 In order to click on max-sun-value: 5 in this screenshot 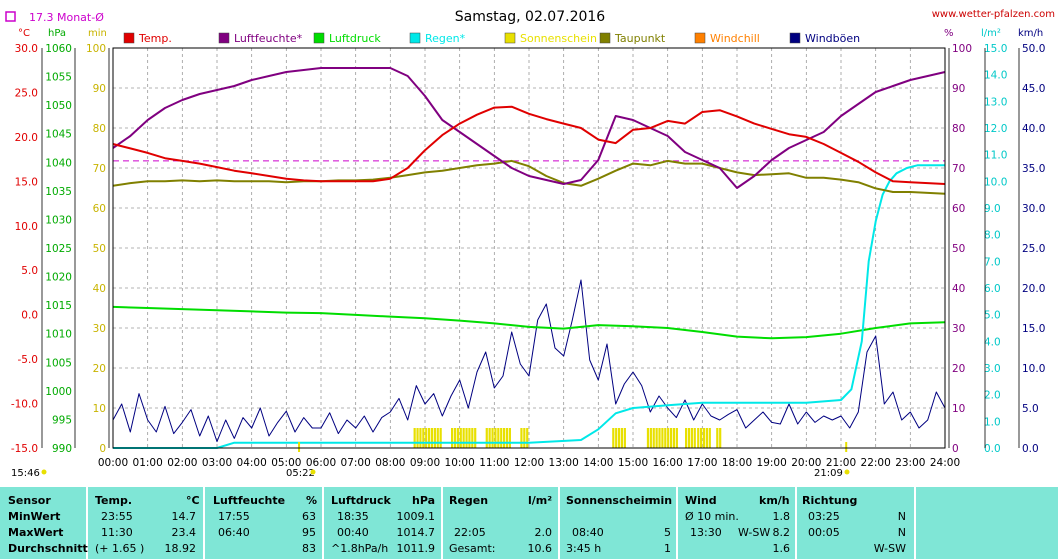, I will do `click(667, 532)`.